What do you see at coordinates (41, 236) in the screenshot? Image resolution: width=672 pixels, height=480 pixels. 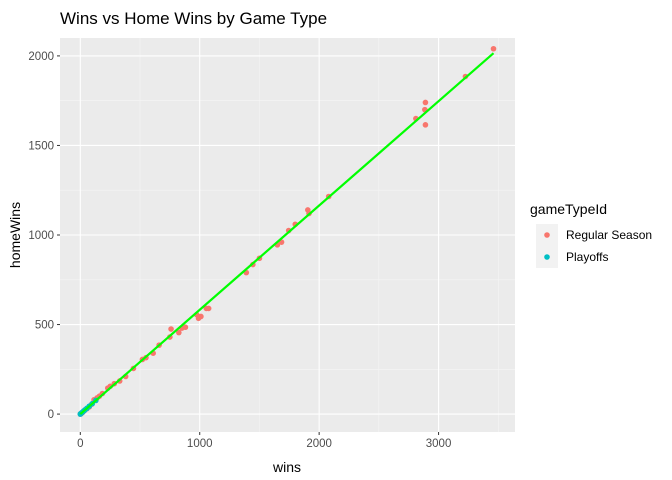 I see `y-tick-label: 1000` at bounding box center [41, 236].